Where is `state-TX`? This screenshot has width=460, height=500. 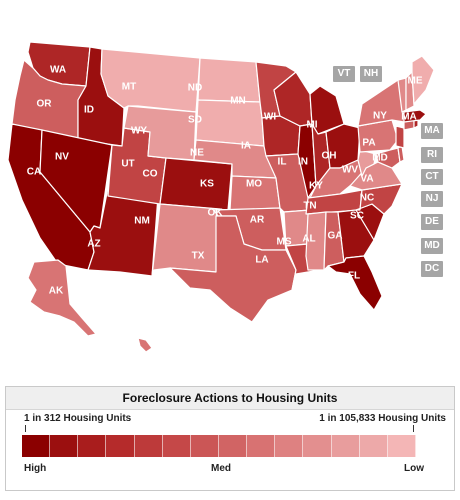 state-TX is located at coordinates (233, 269).